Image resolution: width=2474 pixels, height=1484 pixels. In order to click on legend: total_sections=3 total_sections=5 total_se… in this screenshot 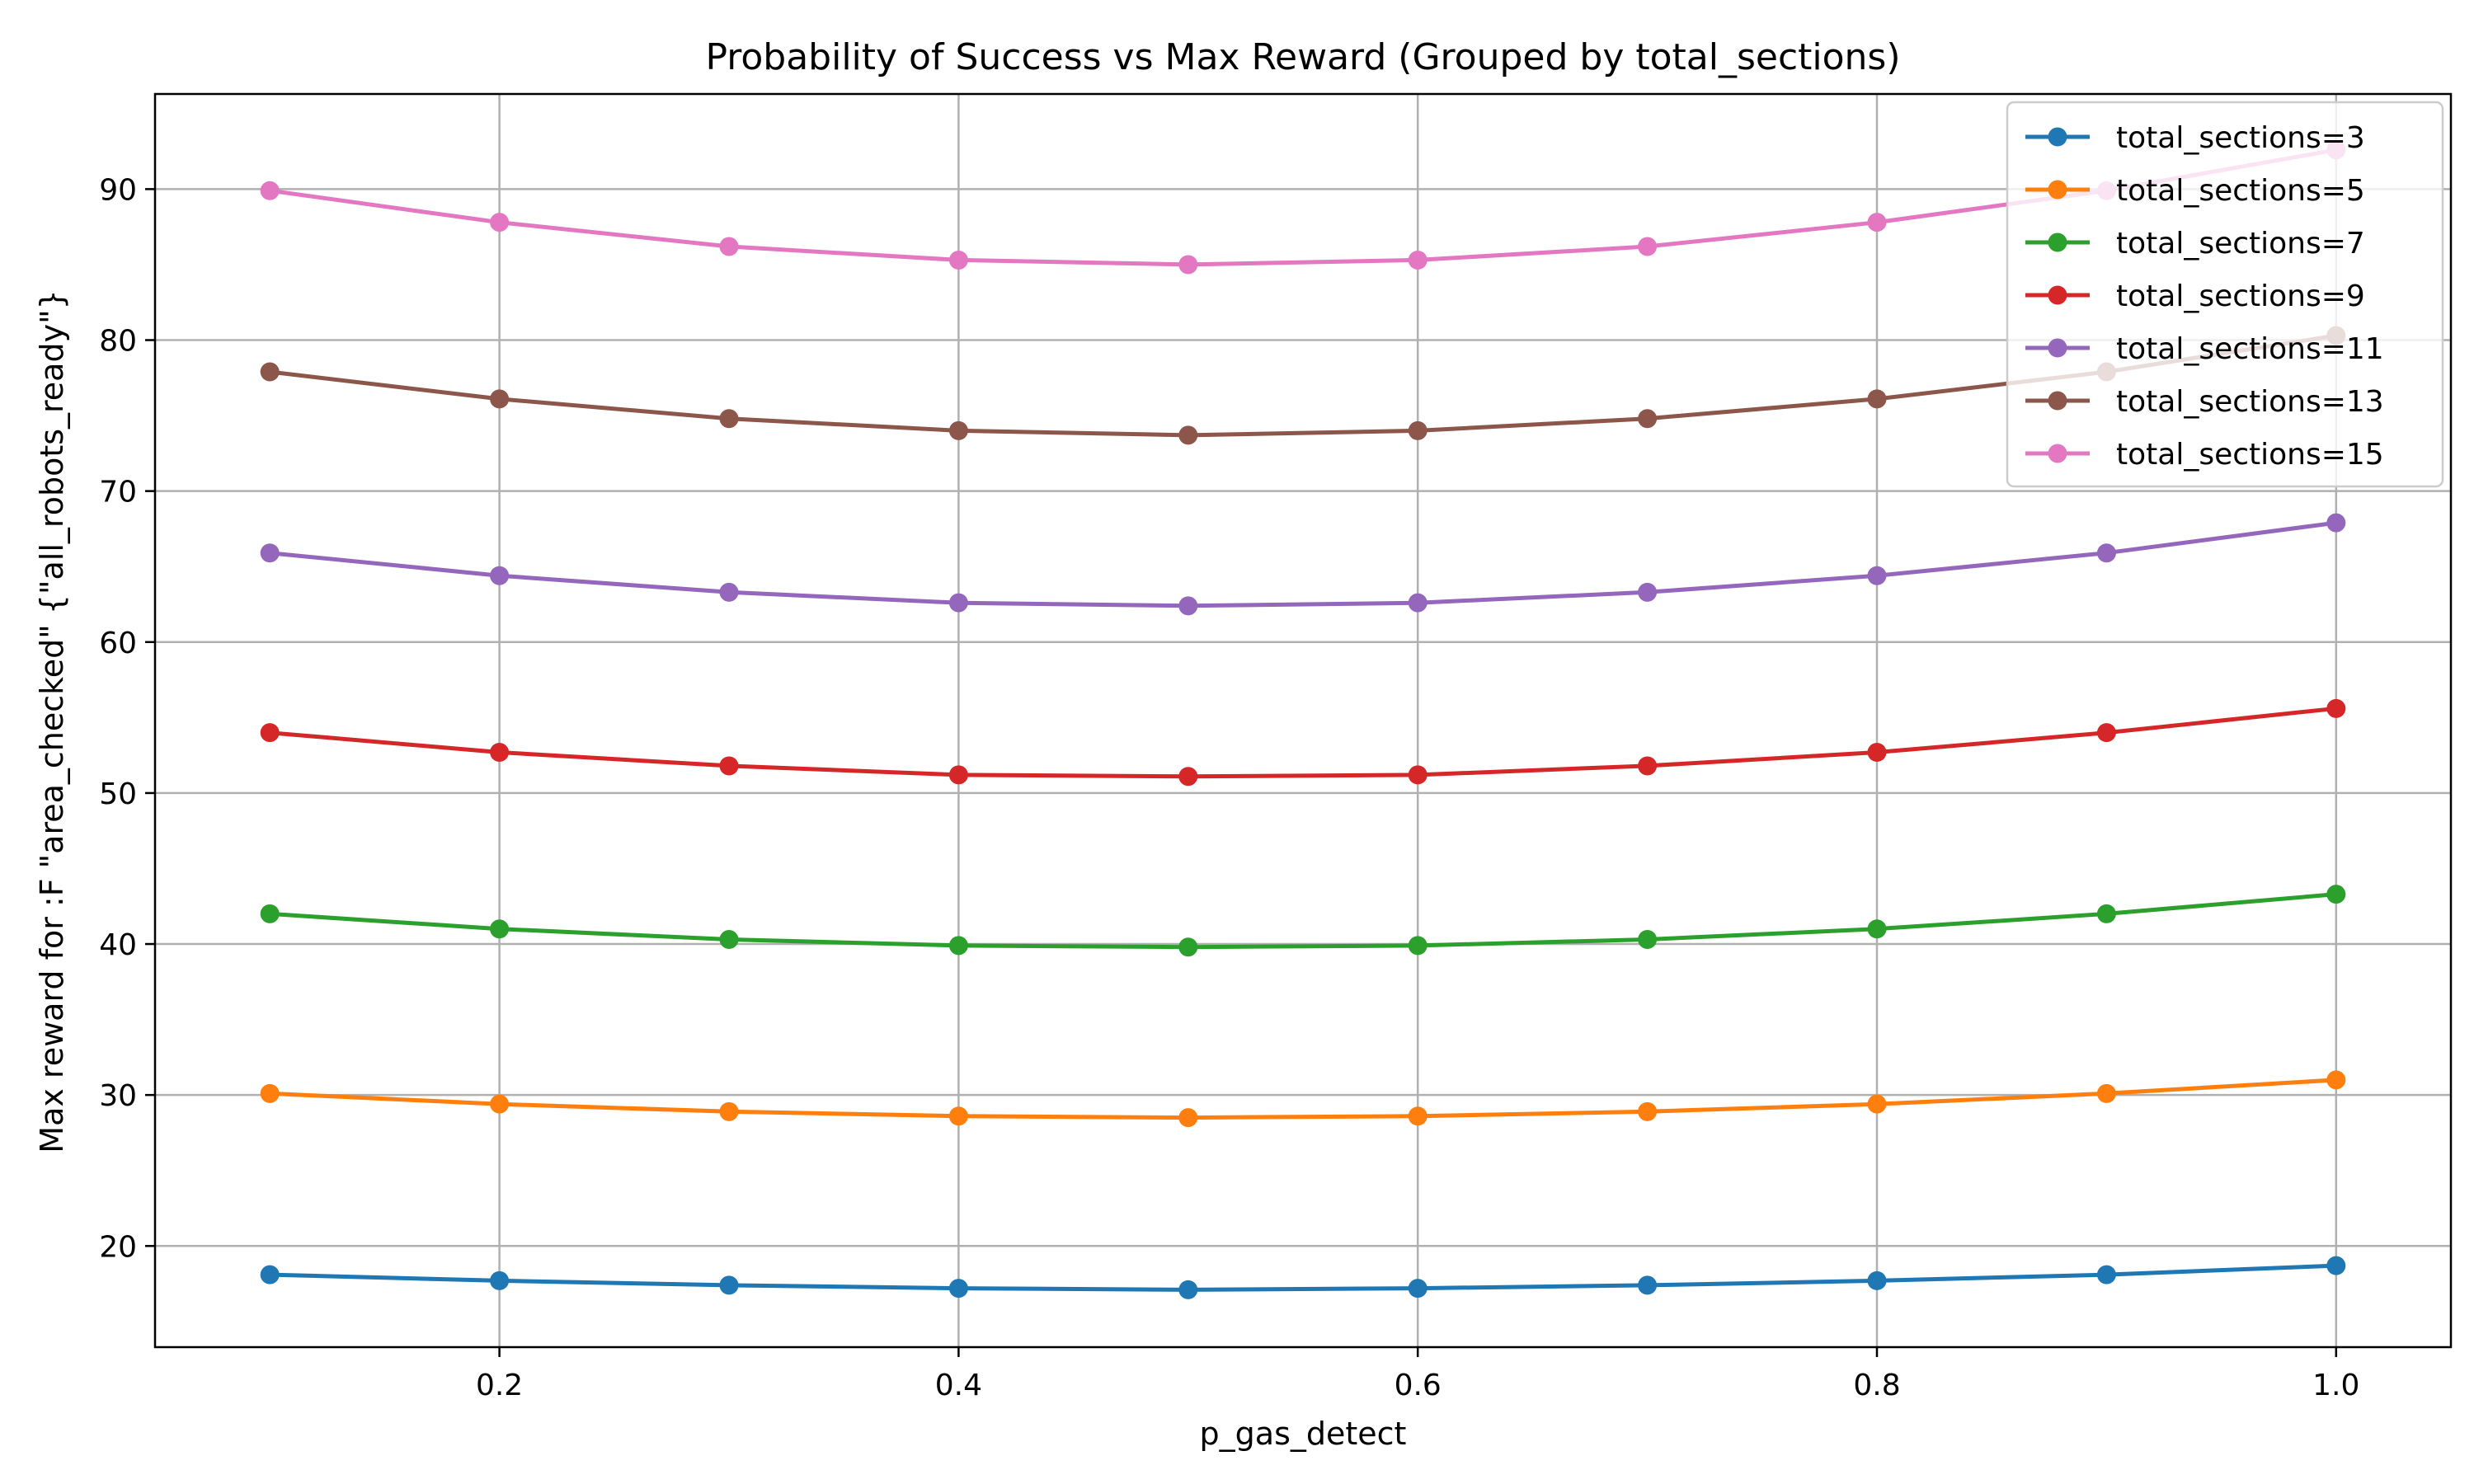, I will do `click(2225, 294)`.